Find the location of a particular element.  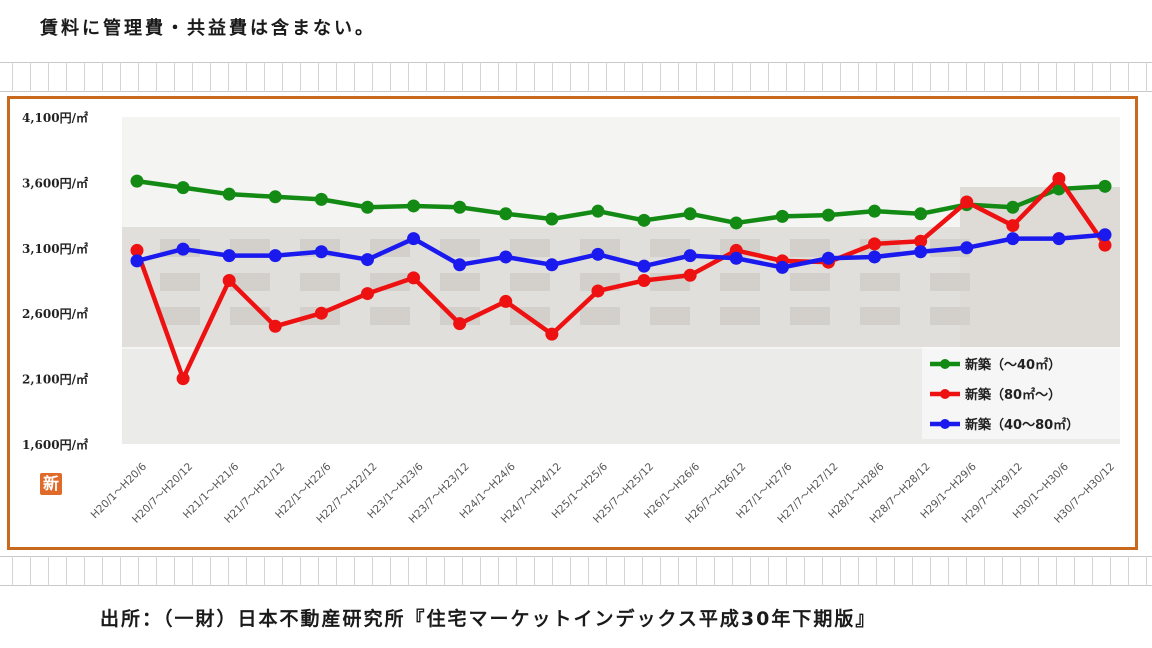

y-tick-label: 3,100円/㎡ is located at coordinates (55, 248).